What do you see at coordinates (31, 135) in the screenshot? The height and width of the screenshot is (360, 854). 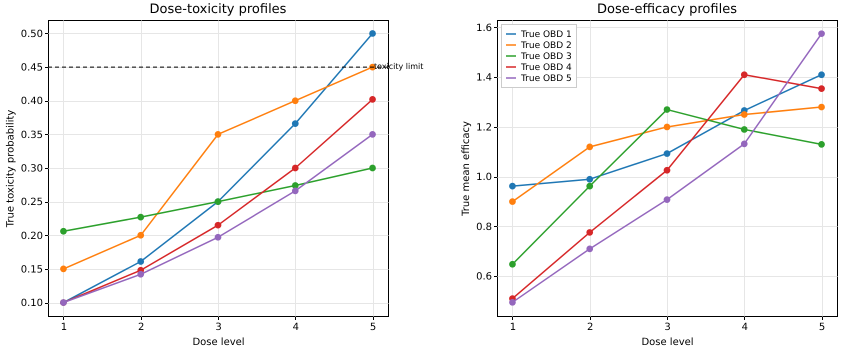 I see `y-tick-label: 0.35` at bounding box center [31, 135].